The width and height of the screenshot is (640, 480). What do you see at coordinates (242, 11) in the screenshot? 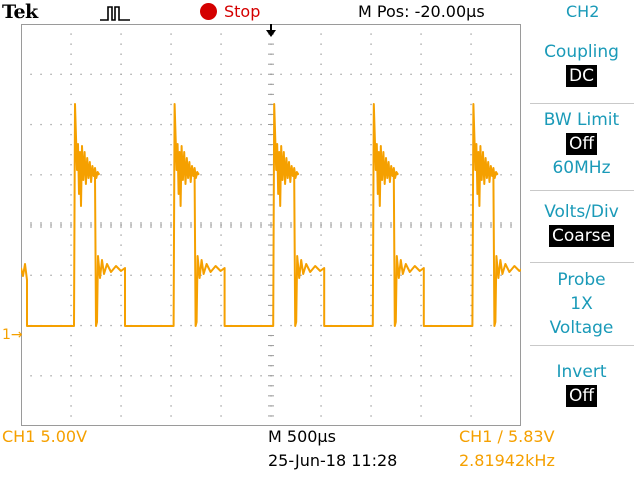
I see `run-state: Stop` at bounding box center [242, 11].